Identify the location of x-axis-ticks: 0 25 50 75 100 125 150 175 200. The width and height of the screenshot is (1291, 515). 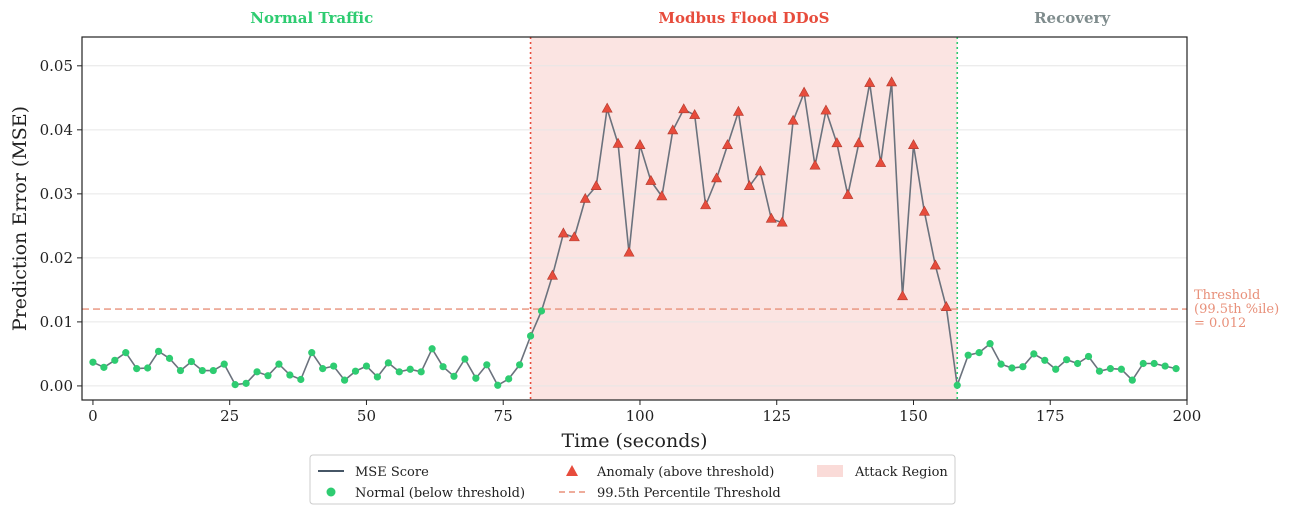
(644, 412).